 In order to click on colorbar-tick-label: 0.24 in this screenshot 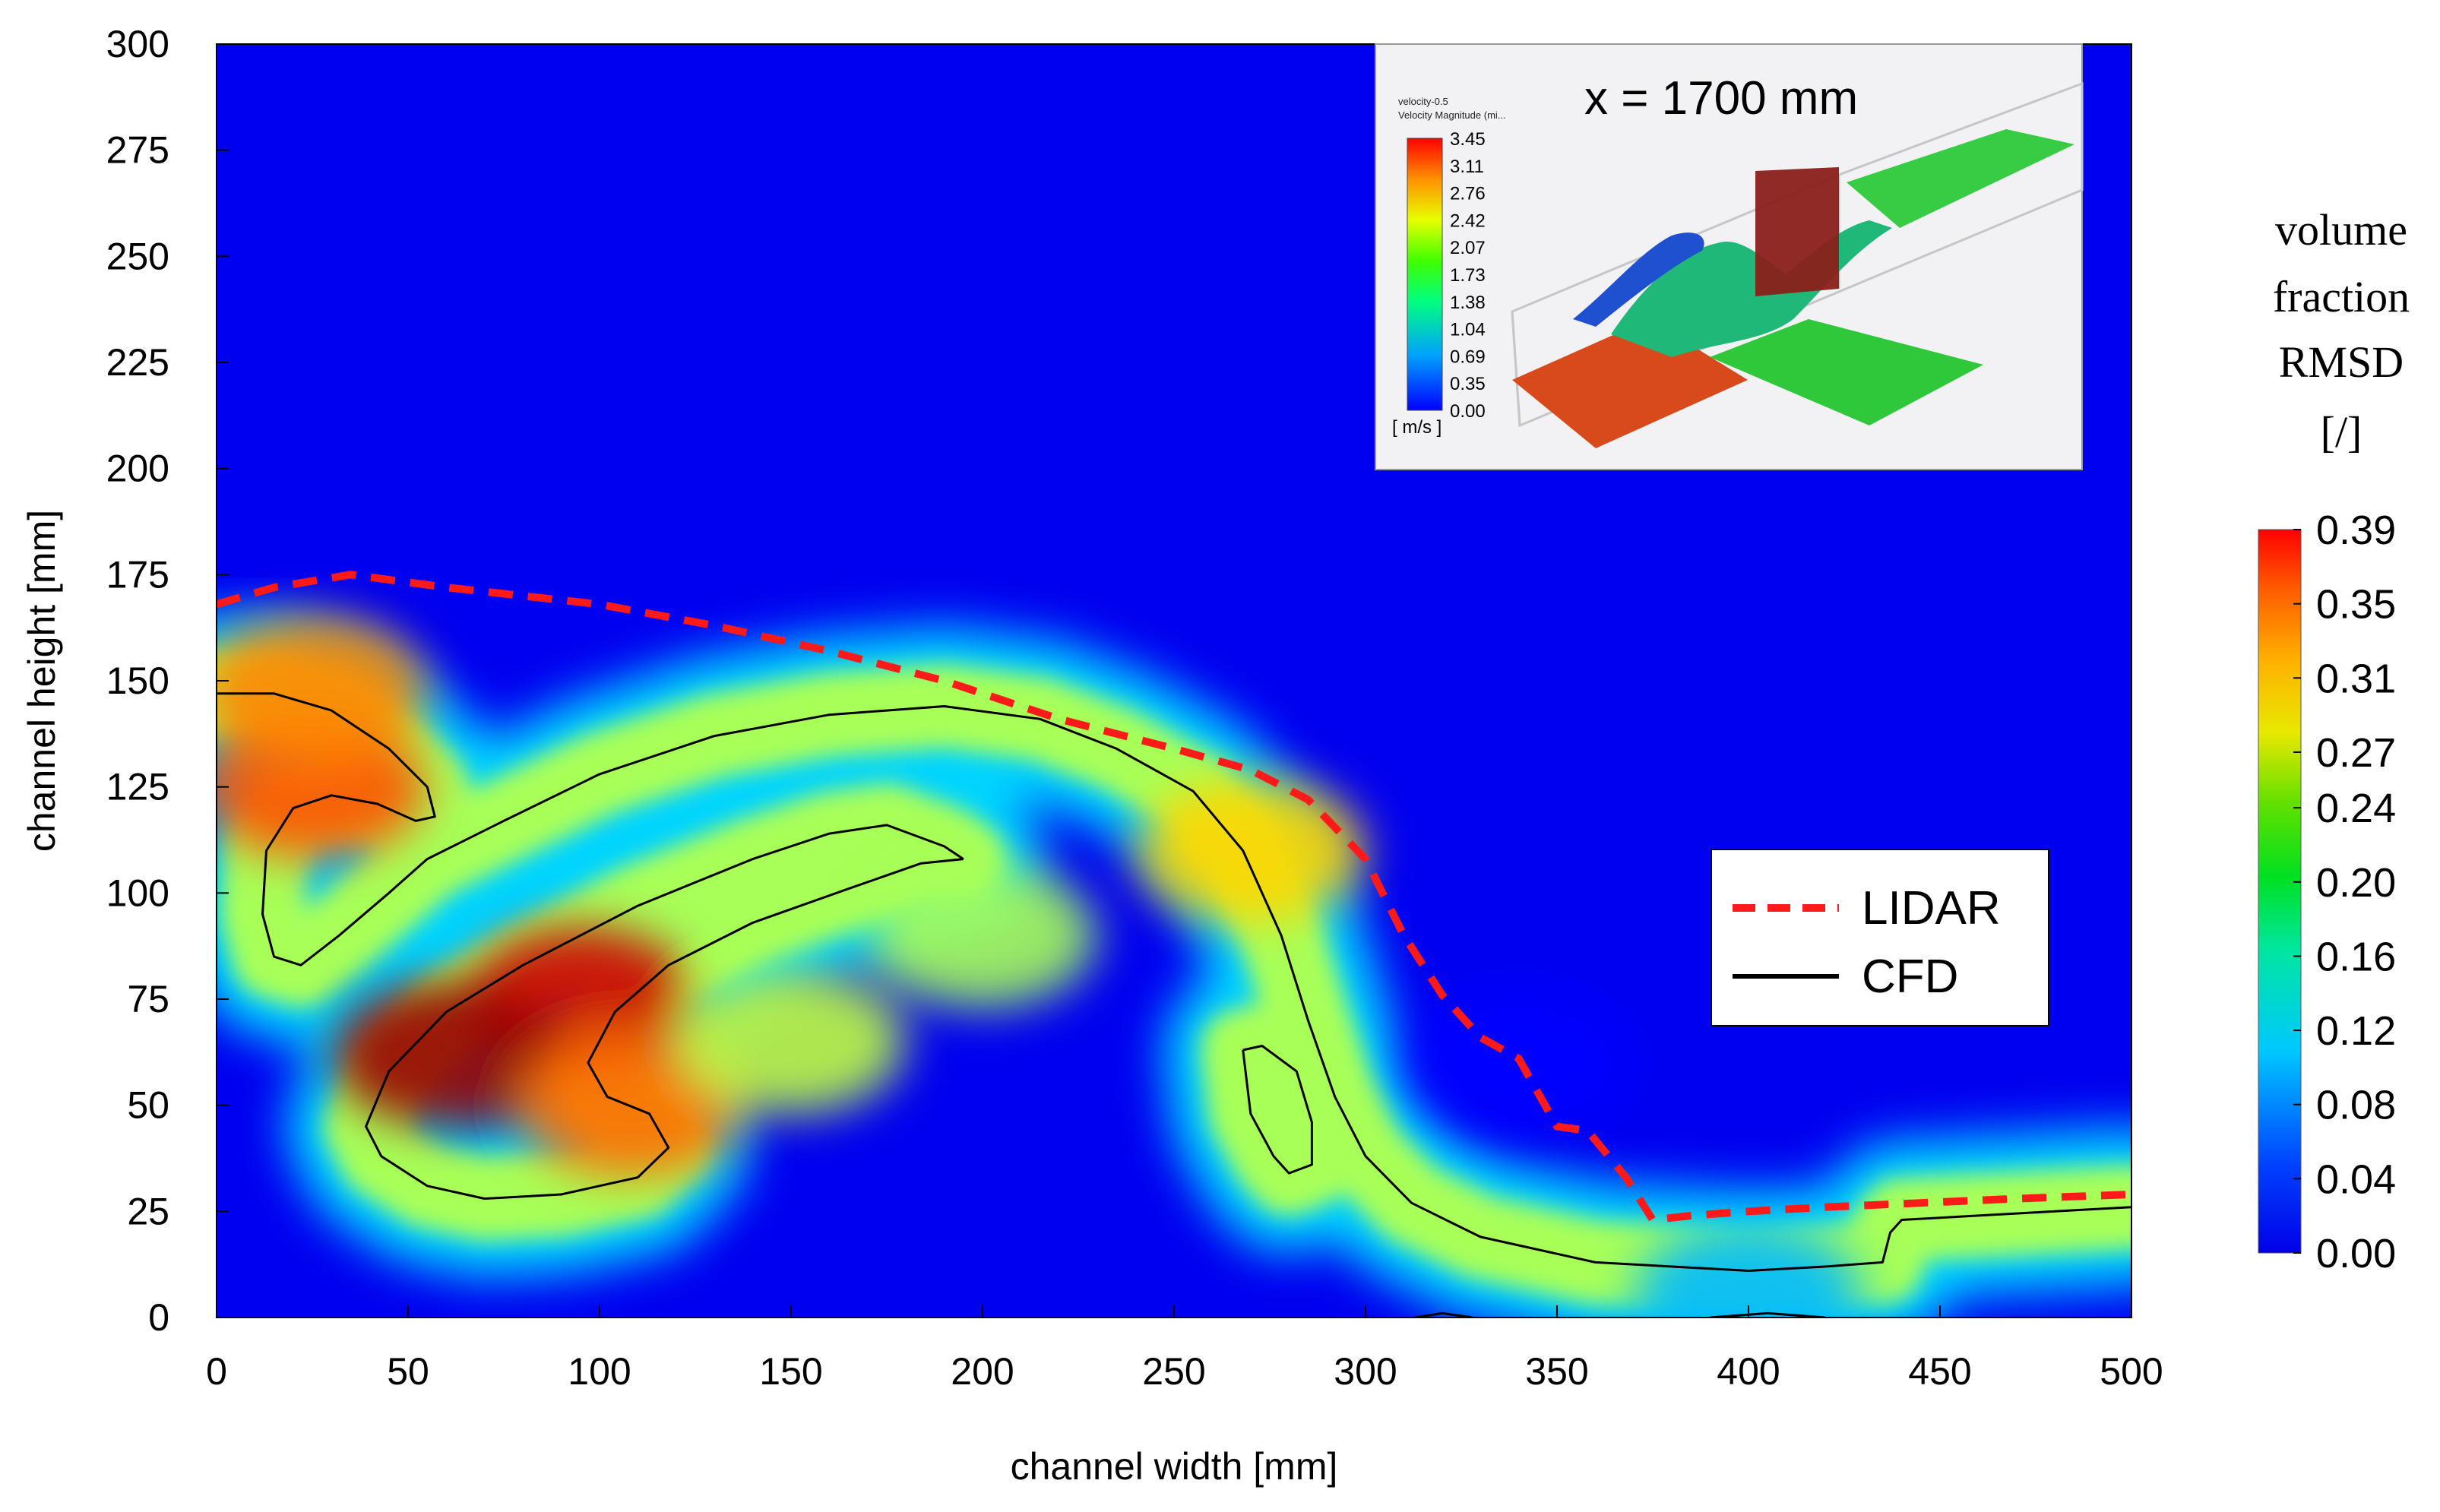, I will do `click(2356, 808)`.